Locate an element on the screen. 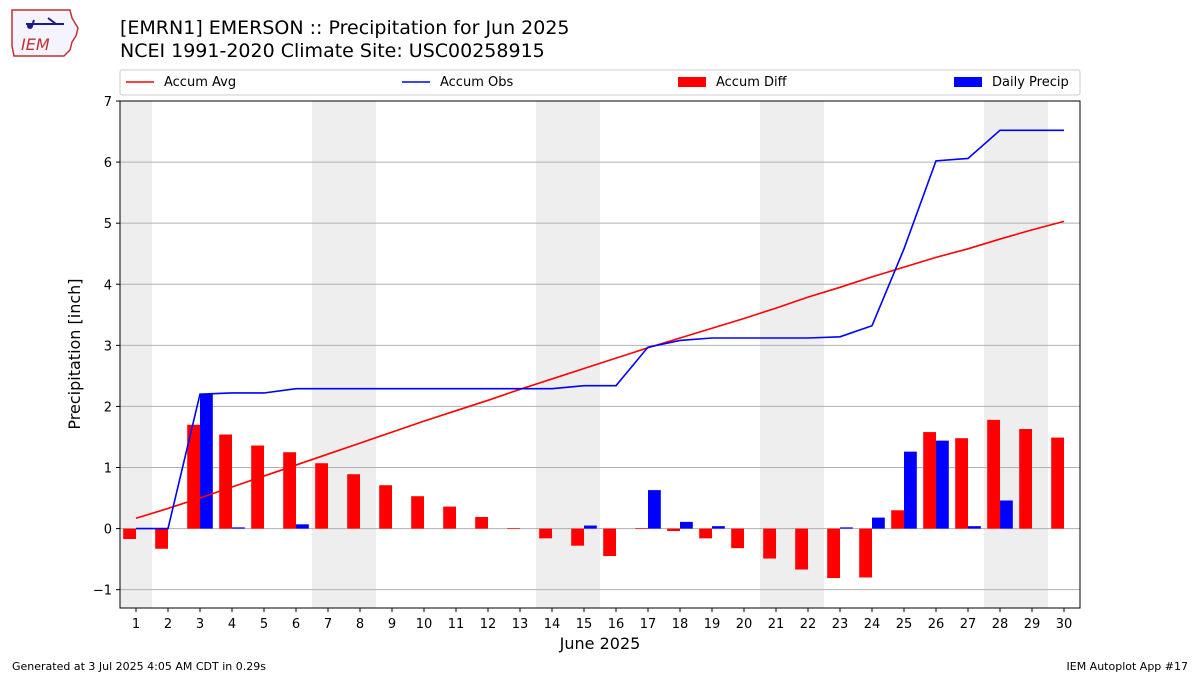 The height and width of the screenshot is (675, 1200). logo-text: IEM is located at coordinates (35, 44).